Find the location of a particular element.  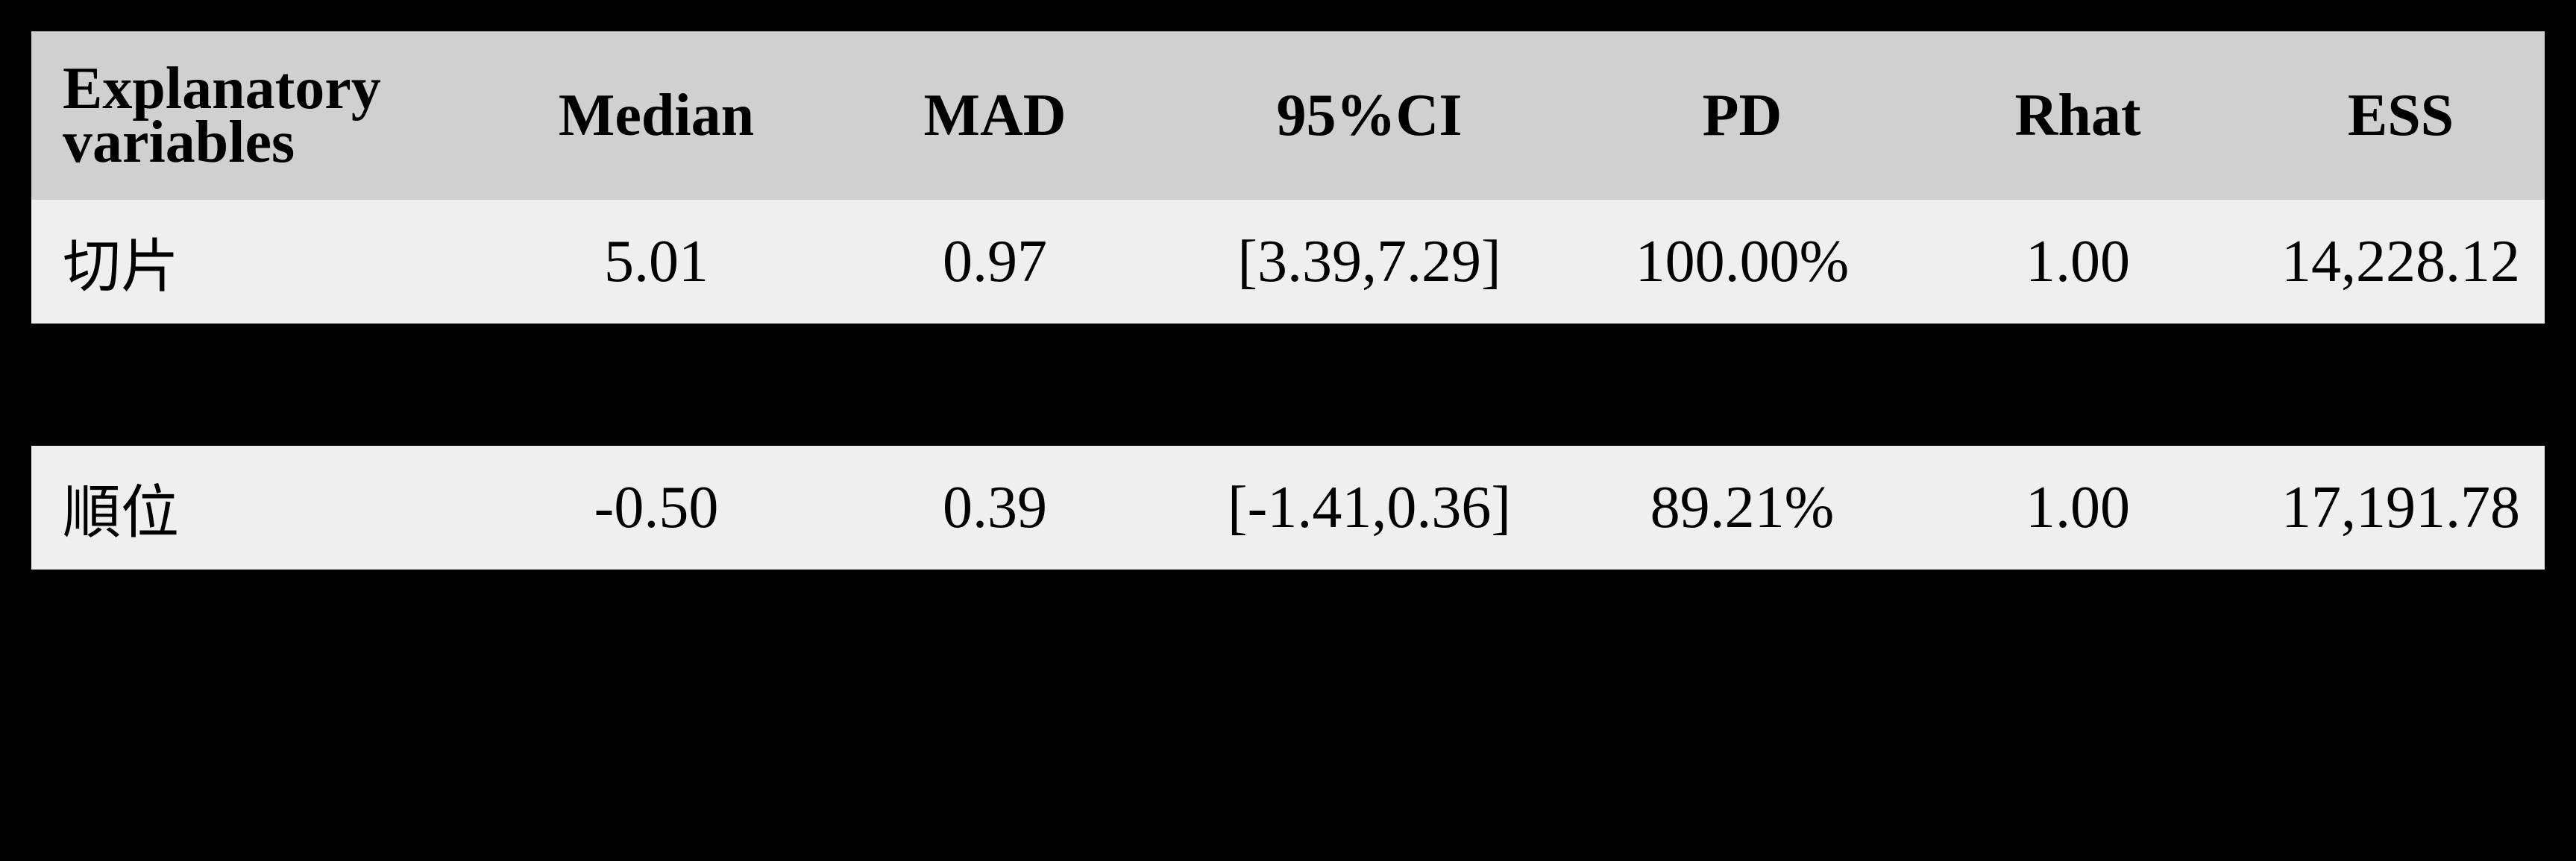

header-mad: MAD is located at coordinates (995, 115).